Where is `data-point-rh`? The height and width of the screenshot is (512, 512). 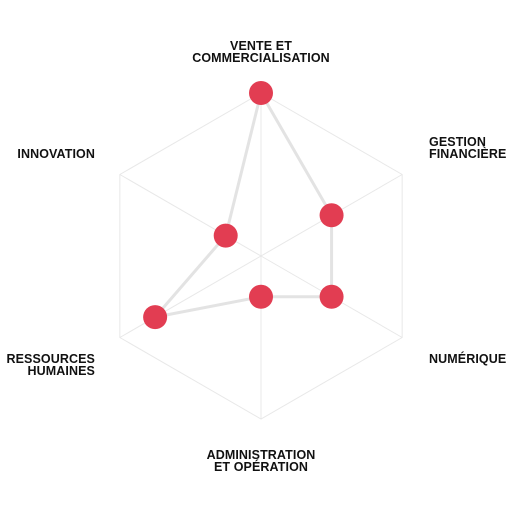
data-point-rh is located at coordinates (155, 317).